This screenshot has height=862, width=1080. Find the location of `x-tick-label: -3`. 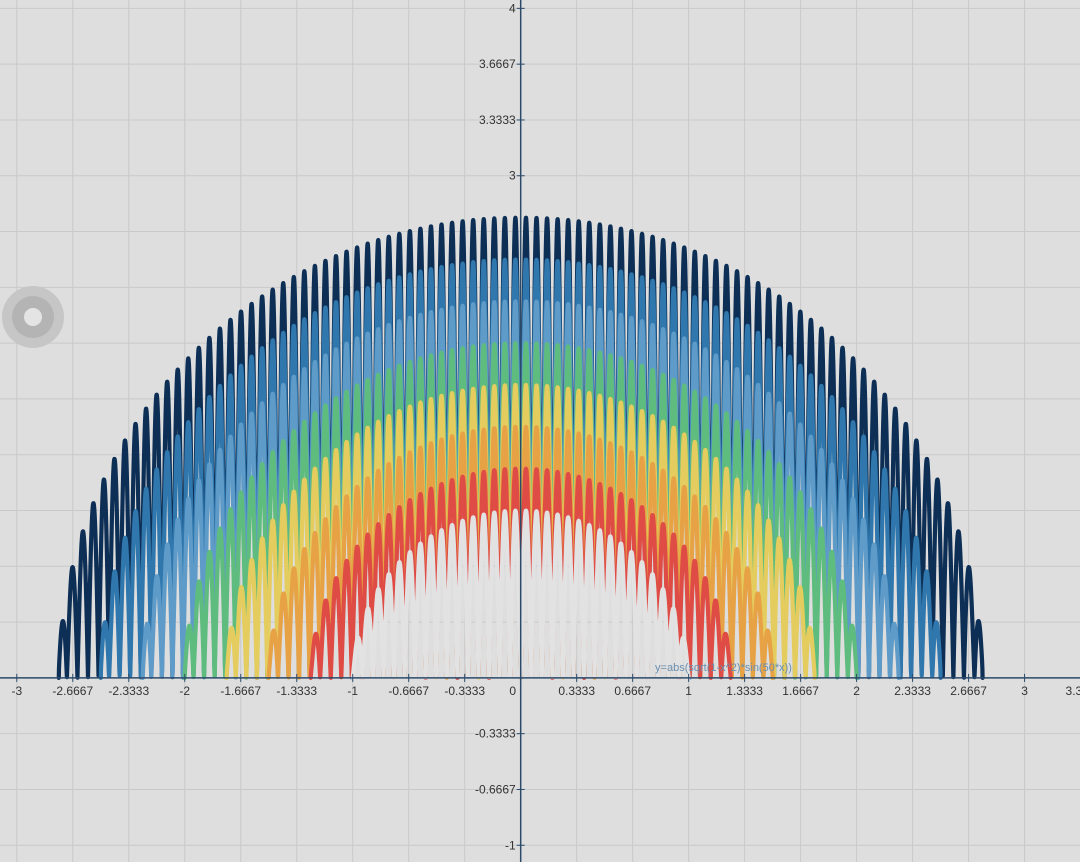

x-tick-label: -3 is located at coordinates (16, 691).